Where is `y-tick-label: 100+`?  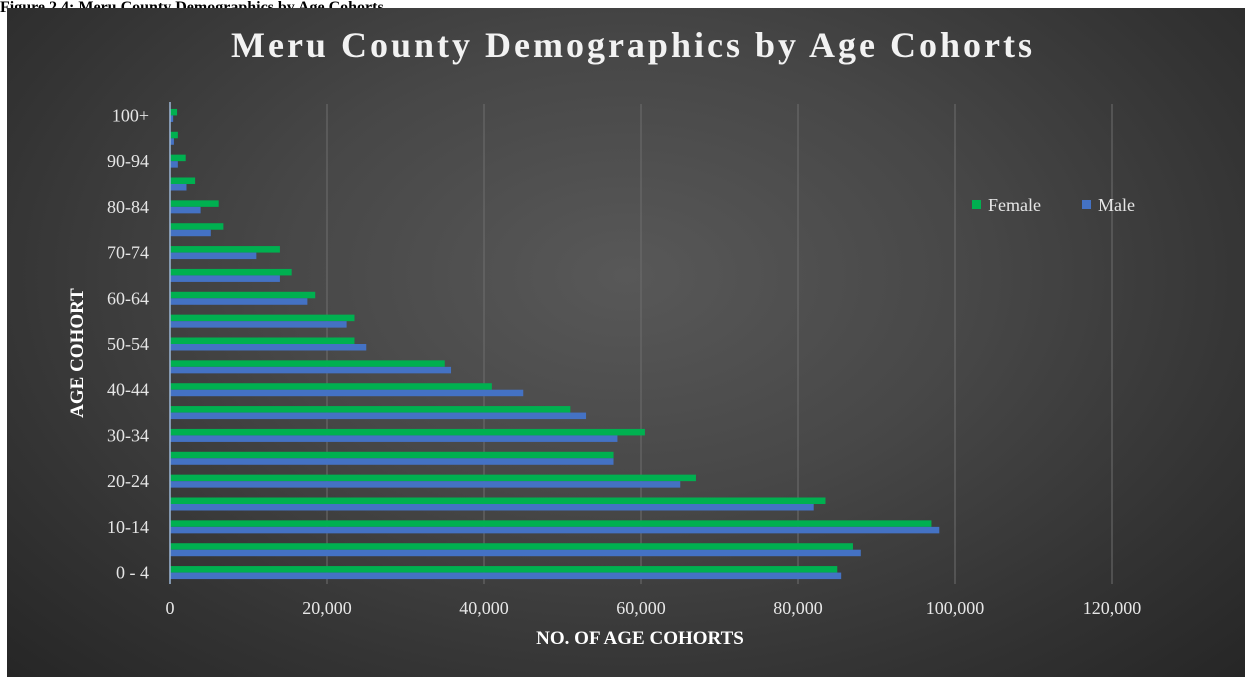 y-tick-label: 100+ is located at coordinates (130, 115).